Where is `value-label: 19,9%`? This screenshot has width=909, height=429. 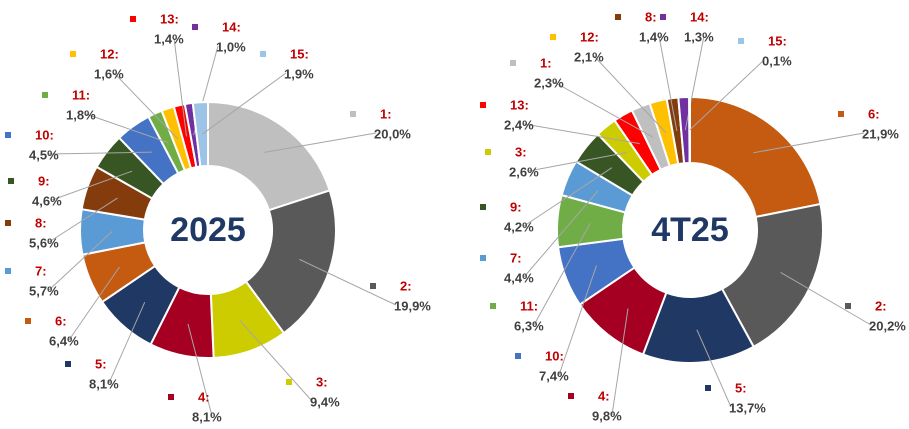
value-label: 19,9% is located at coordinates (412, 305).